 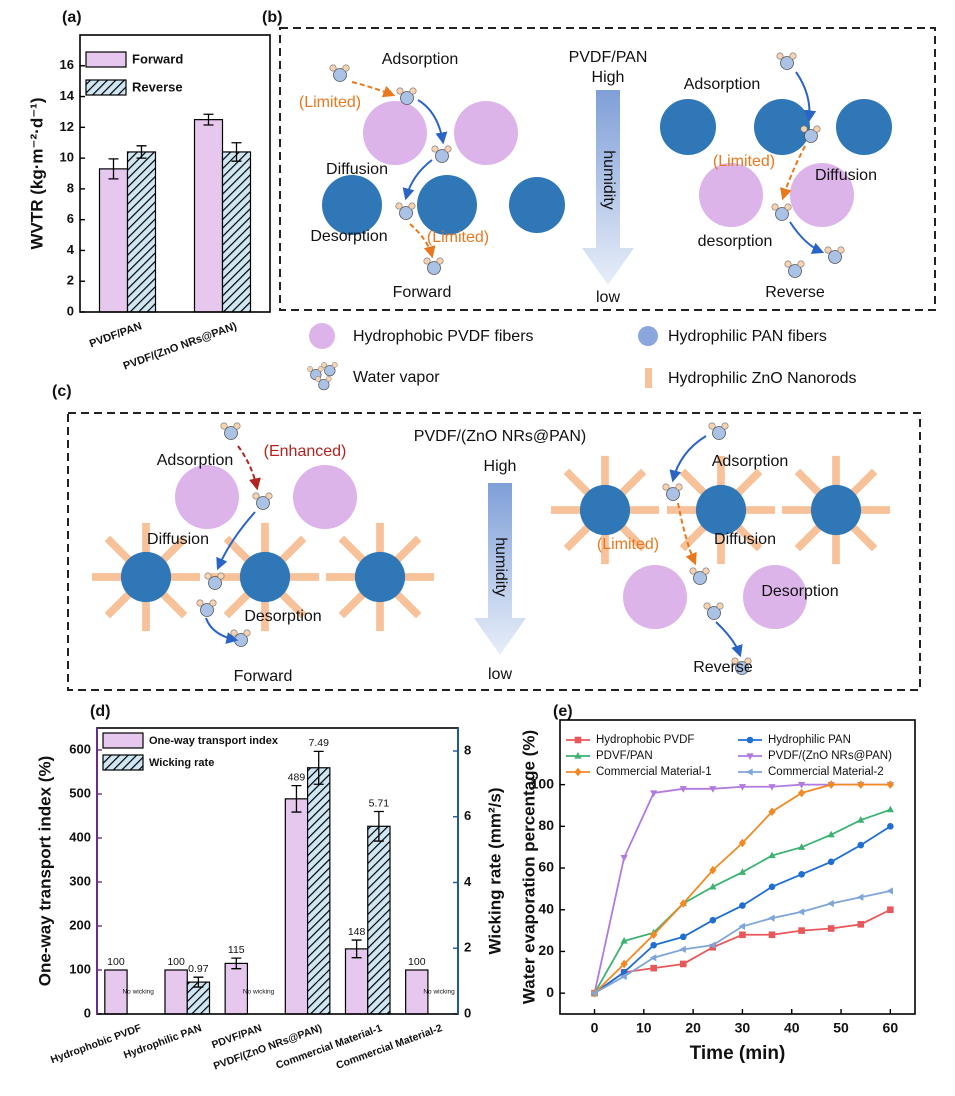 What do you see at coordinates (762, 378) in the screenshot?
I see `legend-text: Hydrophilic ZnO Nanorods` at bounding box center [762, 378].